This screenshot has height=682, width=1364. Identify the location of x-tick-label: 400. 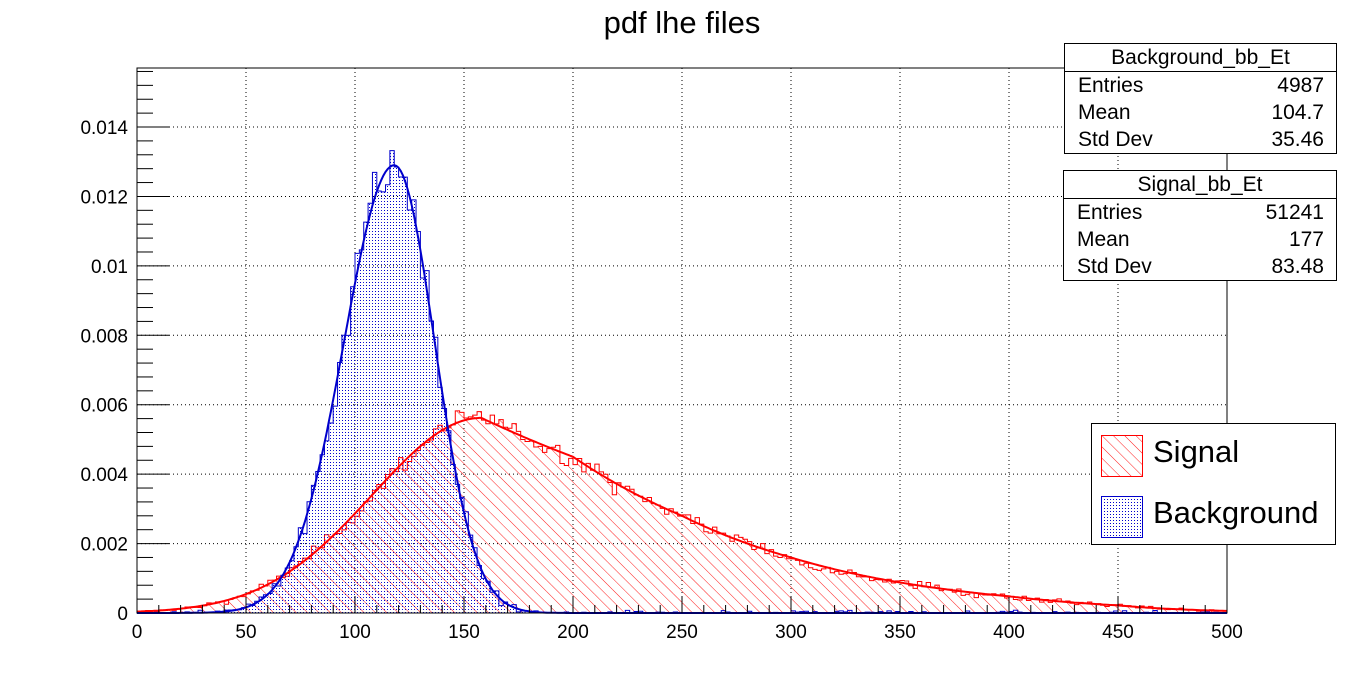
(1009, 632).